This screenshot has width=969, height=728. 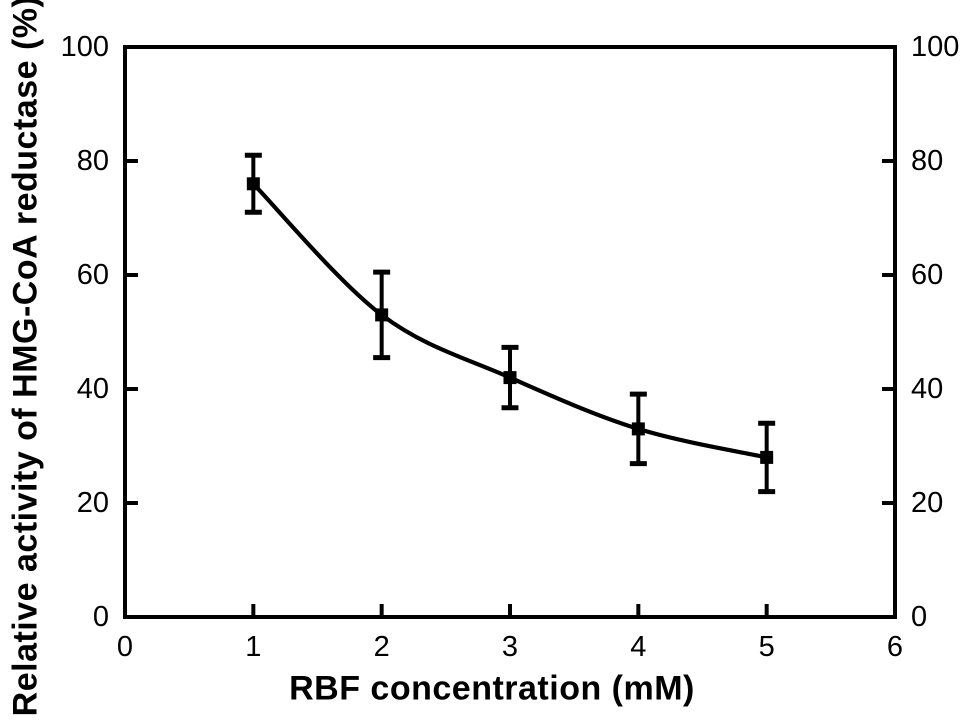 What do you see at coordinates (253, 647) in the screenshot?
I see `x-axis-tick-label: 1` at bounding box center [253, 647].